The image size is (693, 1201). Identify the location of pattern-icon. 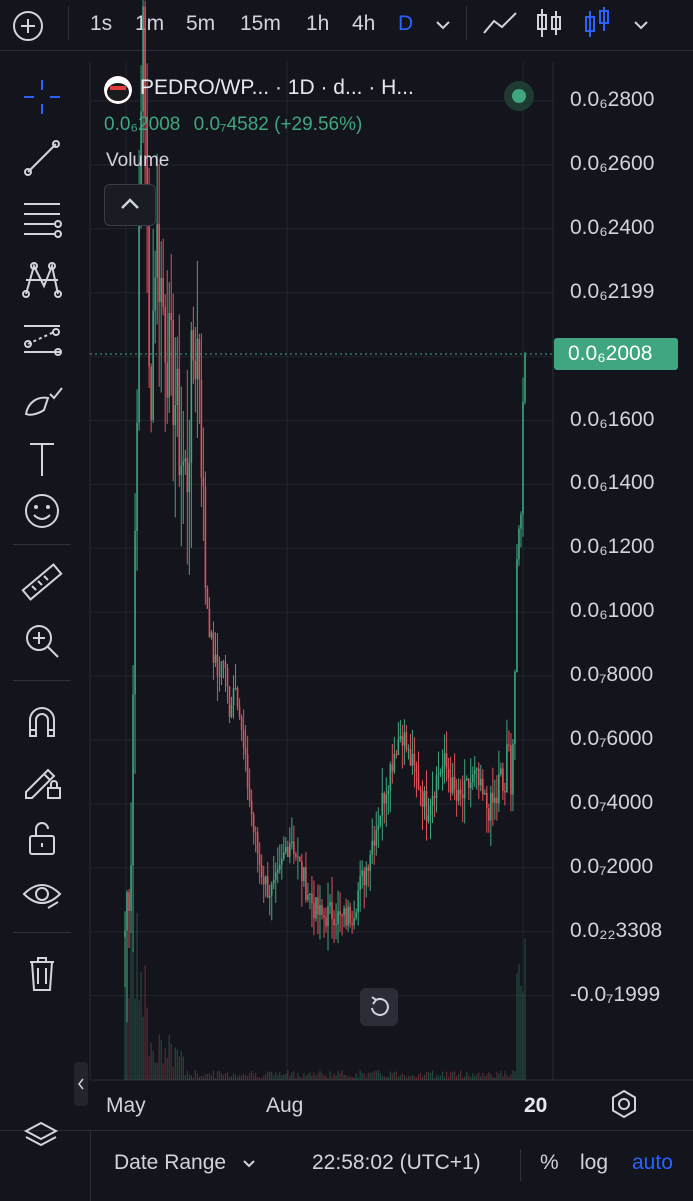
(42, 279).